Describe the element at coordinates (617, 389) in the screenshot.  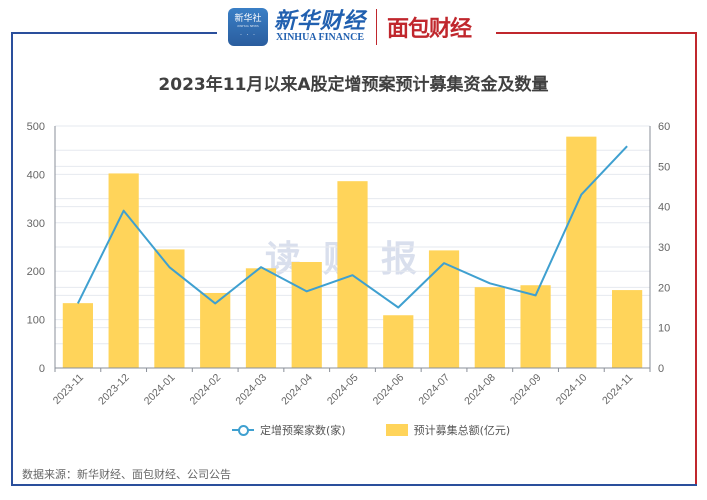
I see `x-tick-label: 2024-11` at that location.